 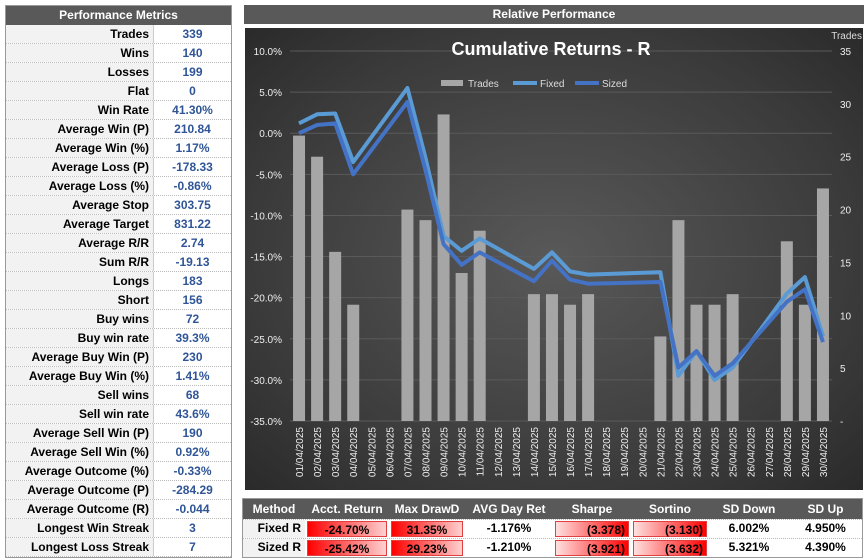 What do you see at coordinates (118, 34) in the screenshot?
I see `metric-row: Trades 339` at bounding box center [118, 34].